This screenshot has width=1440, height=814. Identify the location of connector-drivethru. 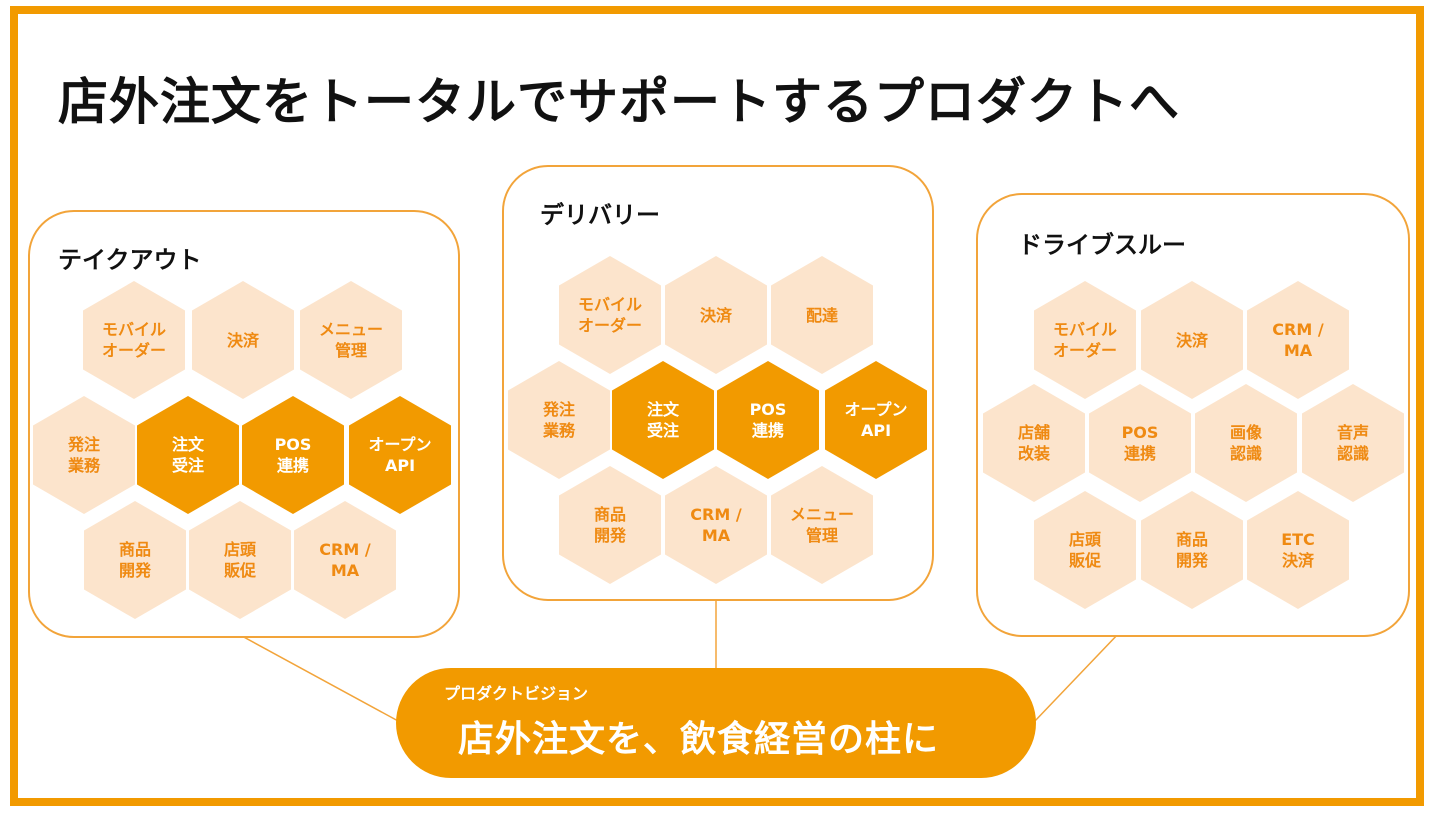
(1077, 677).